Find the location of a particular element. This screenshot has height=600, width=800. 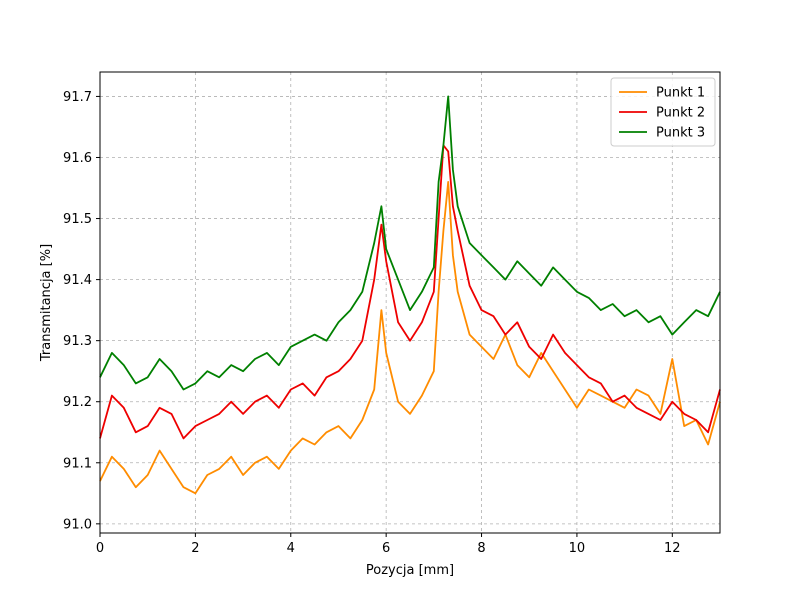

x-tick-label: 12 is located at coordinates (672, 548).